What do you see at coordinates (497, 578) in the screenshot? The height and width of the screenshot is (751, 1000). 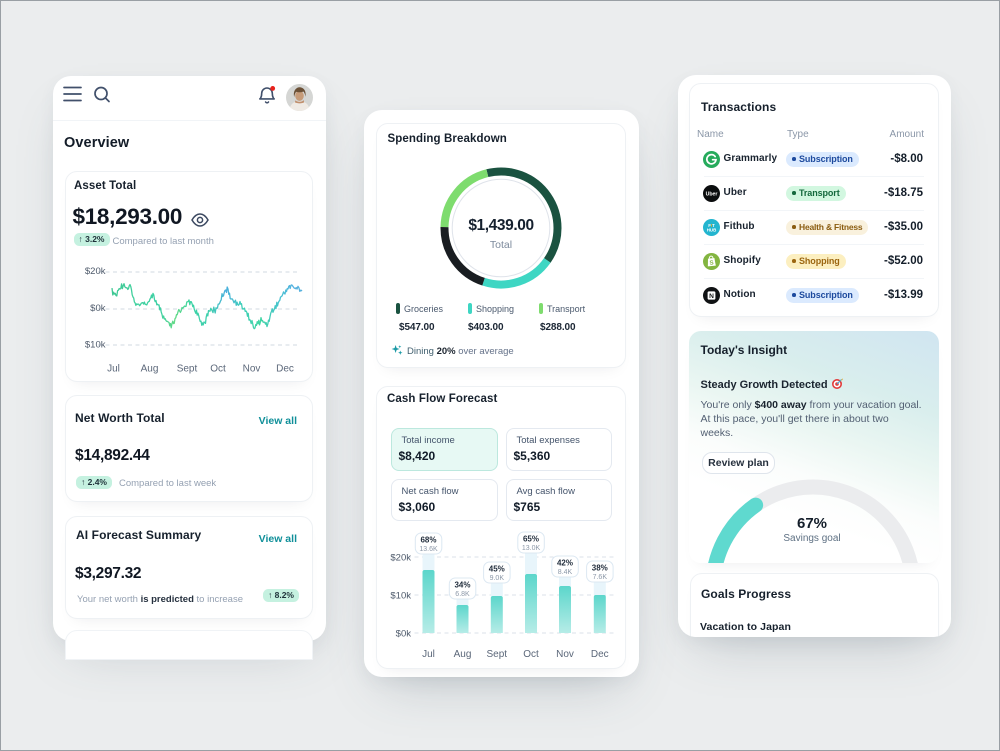 I see `svg-text: 9.0K` at bounding box center [497, 578].